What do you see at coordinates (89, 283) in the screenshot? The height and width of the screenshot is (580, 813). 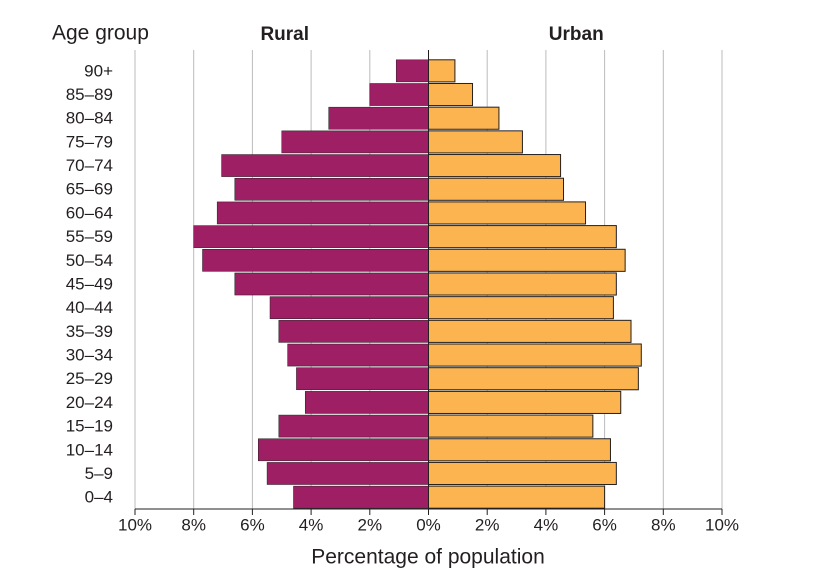 I see `y-tick-label: 45–49` at bounding box center [89, 283].